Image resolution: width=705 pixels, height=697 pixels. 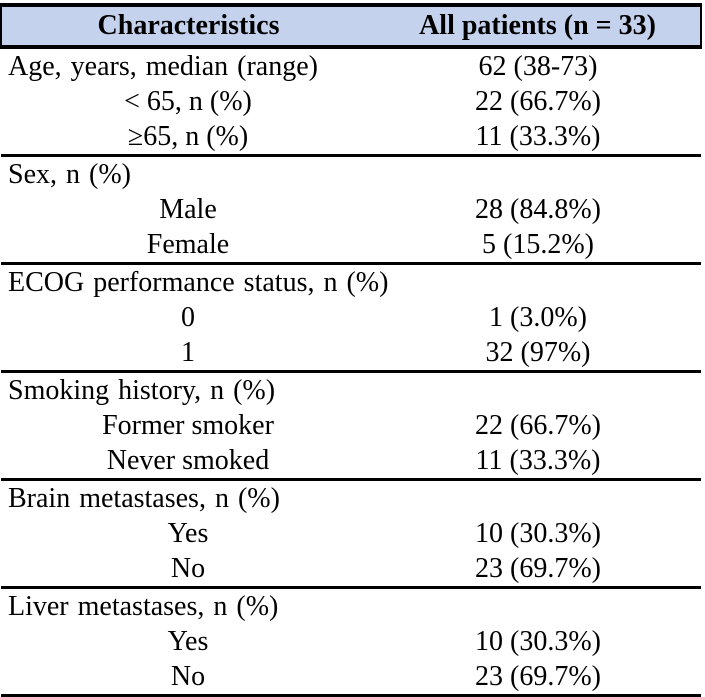 What do you see at coordinates (538, 352) in the screenshot?
I see `row-value-cell: 32 (97%)` at bounding box center [538, 352].